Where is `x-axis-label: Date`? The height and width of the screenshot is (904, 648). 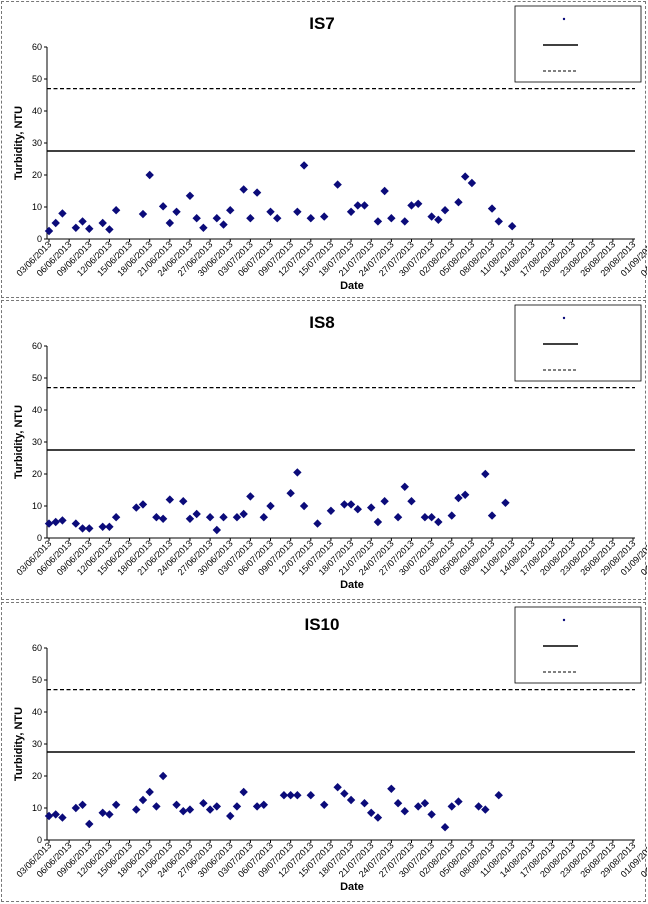
x-axis-label: Date is located at coordinates (352, 887).